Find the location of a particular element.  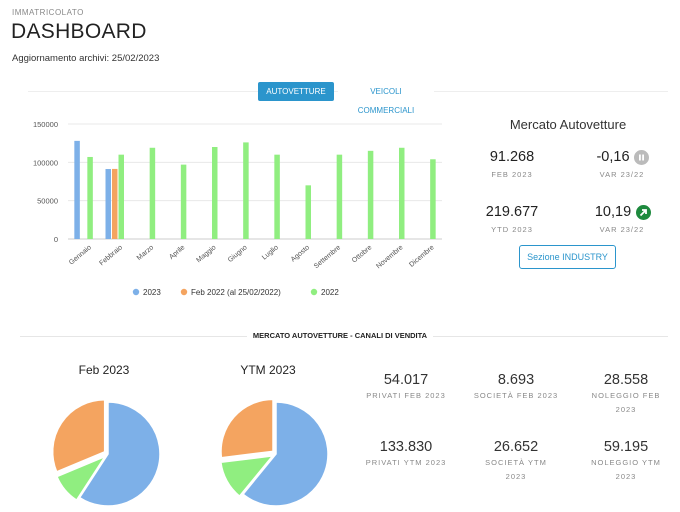

kpi-var-feb-label: VAR 23/22 is located at coordinates (622, 174).